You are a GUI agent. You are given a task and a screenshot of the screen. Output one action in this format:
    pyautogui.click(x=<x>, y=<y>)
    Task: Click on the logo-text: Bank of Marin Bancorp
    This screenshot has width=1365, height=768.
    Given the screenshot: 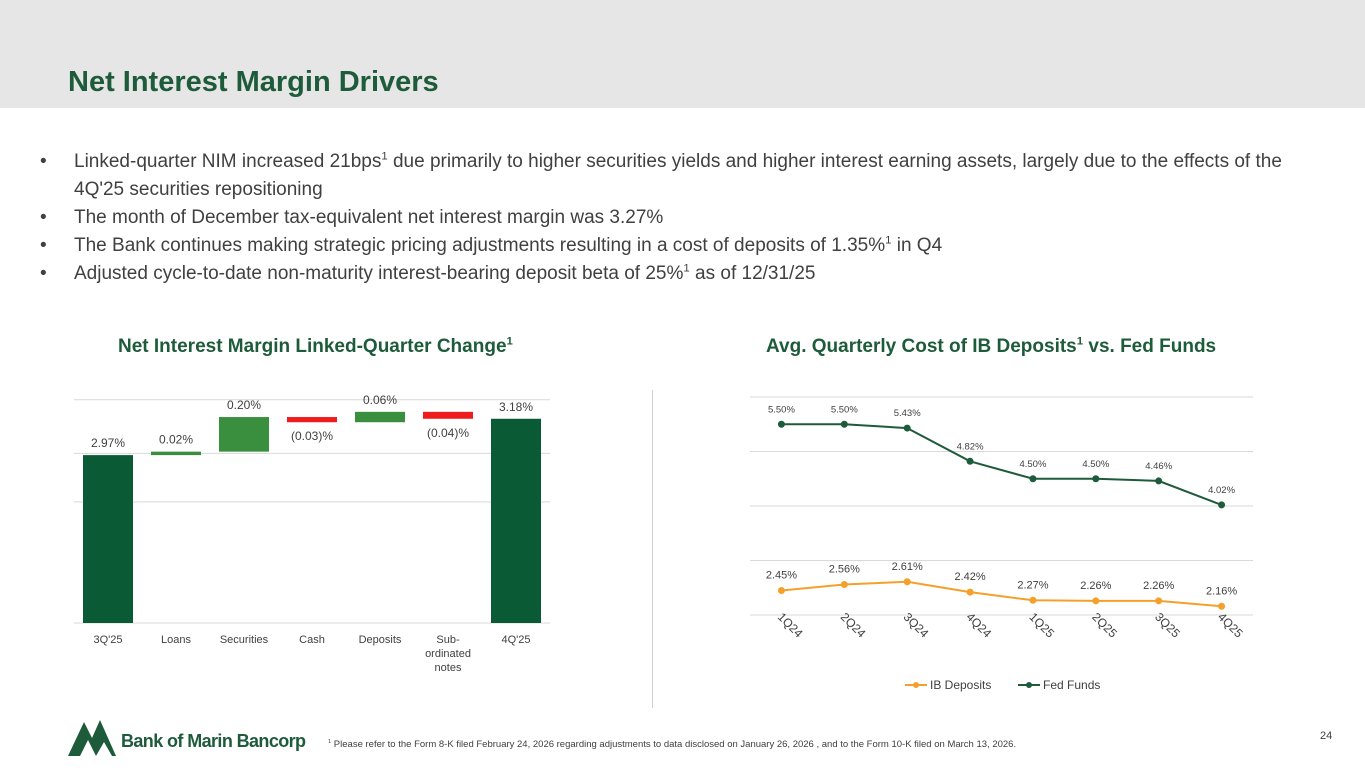 What is the action you would take?
    pyautogui.click(x=213, y=741)
    